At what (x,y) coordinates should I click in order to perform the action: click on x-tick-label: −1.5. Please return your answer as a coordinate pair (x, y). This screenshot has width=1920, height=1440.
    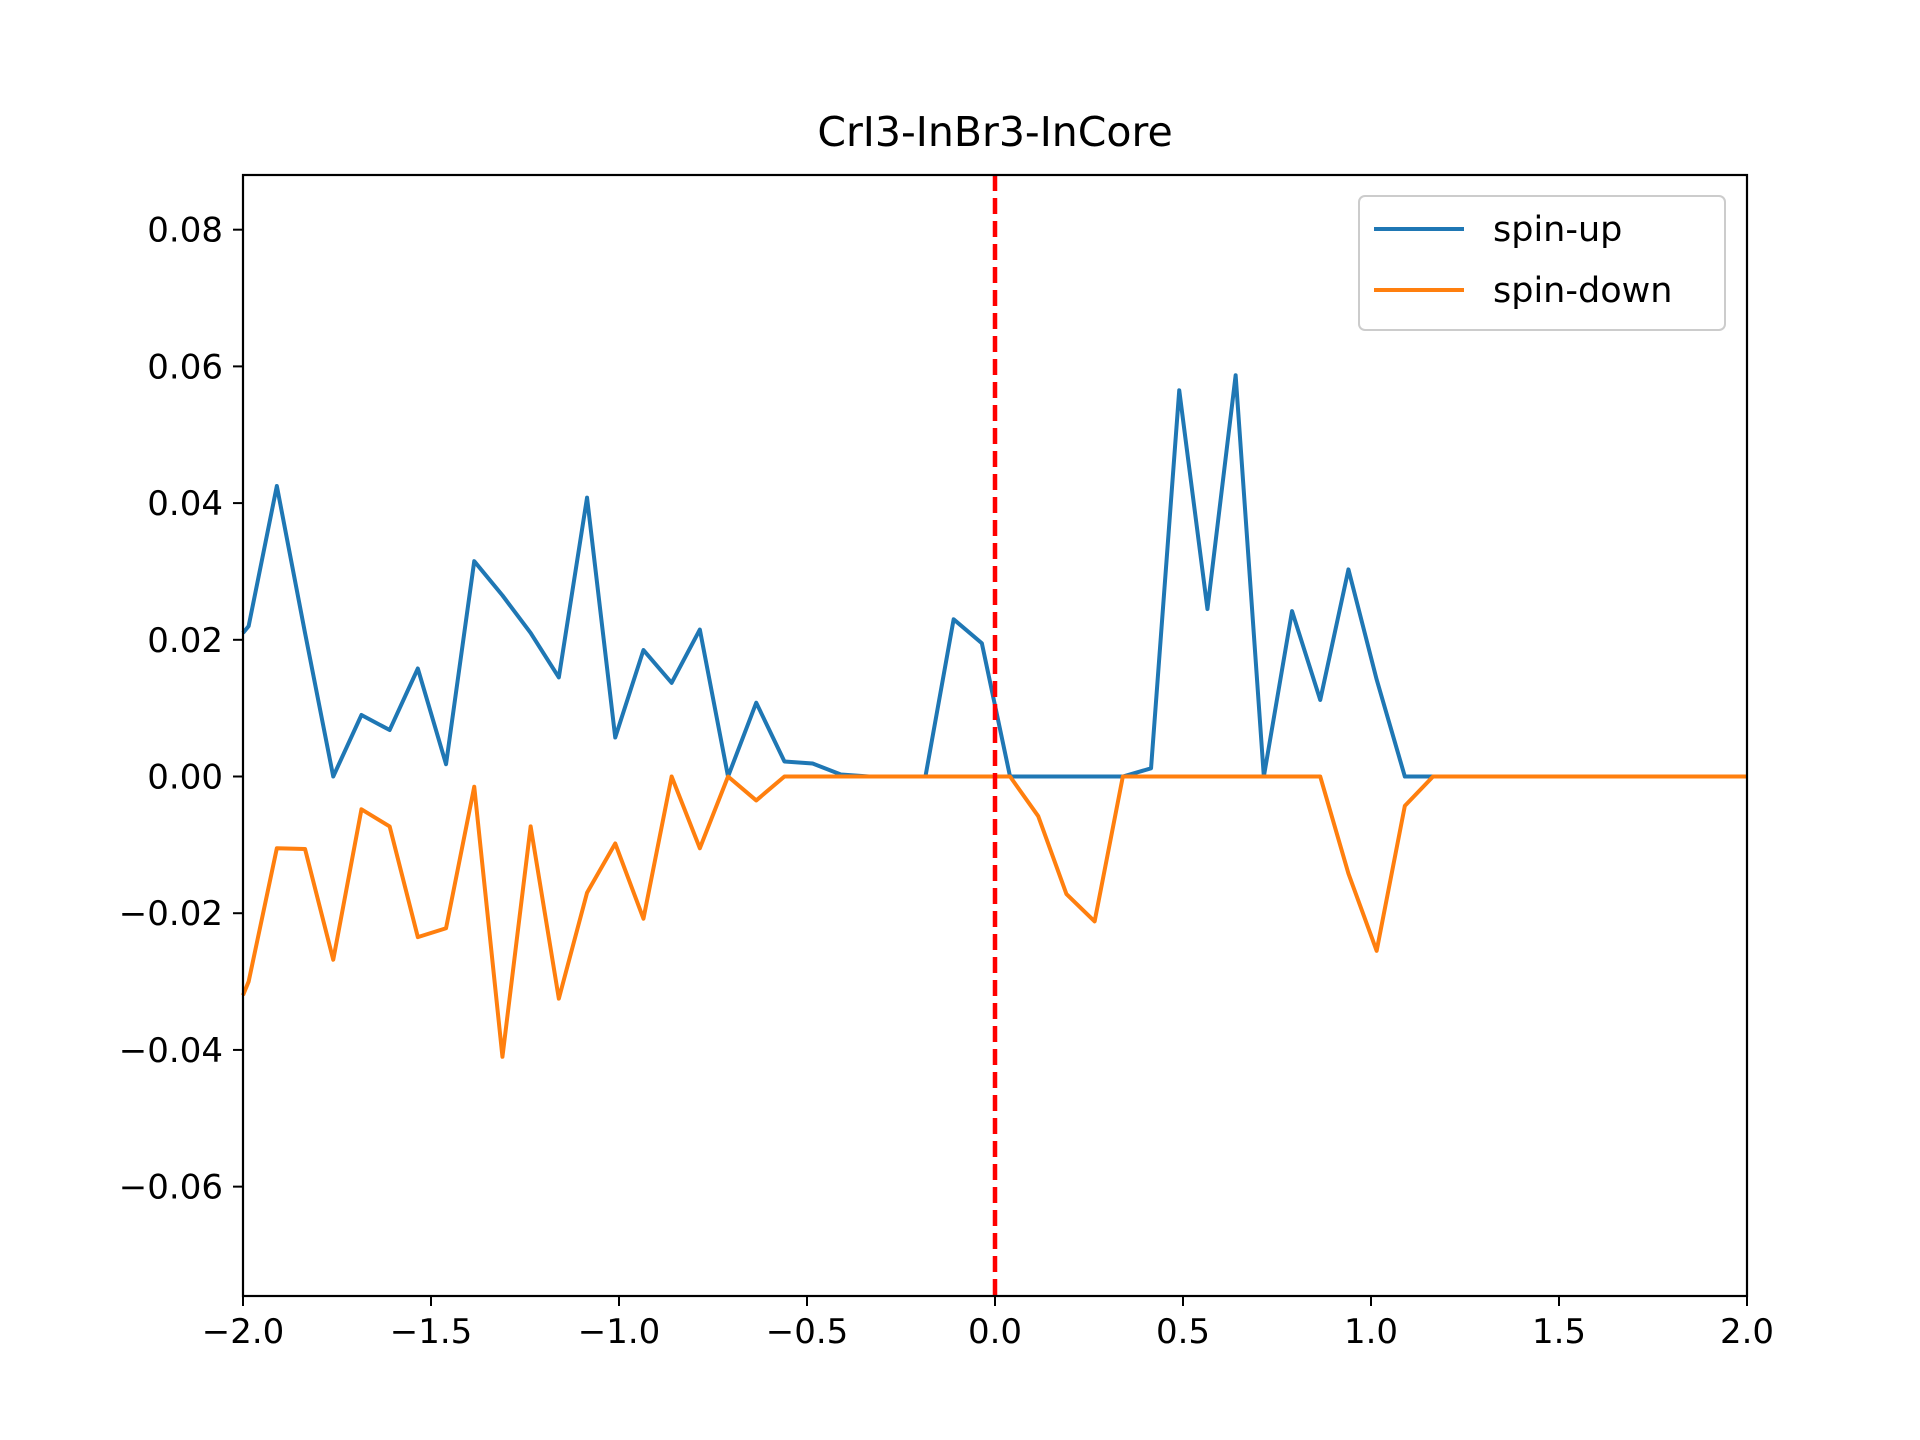
    Looking at the image, I should click on (431, 1332).